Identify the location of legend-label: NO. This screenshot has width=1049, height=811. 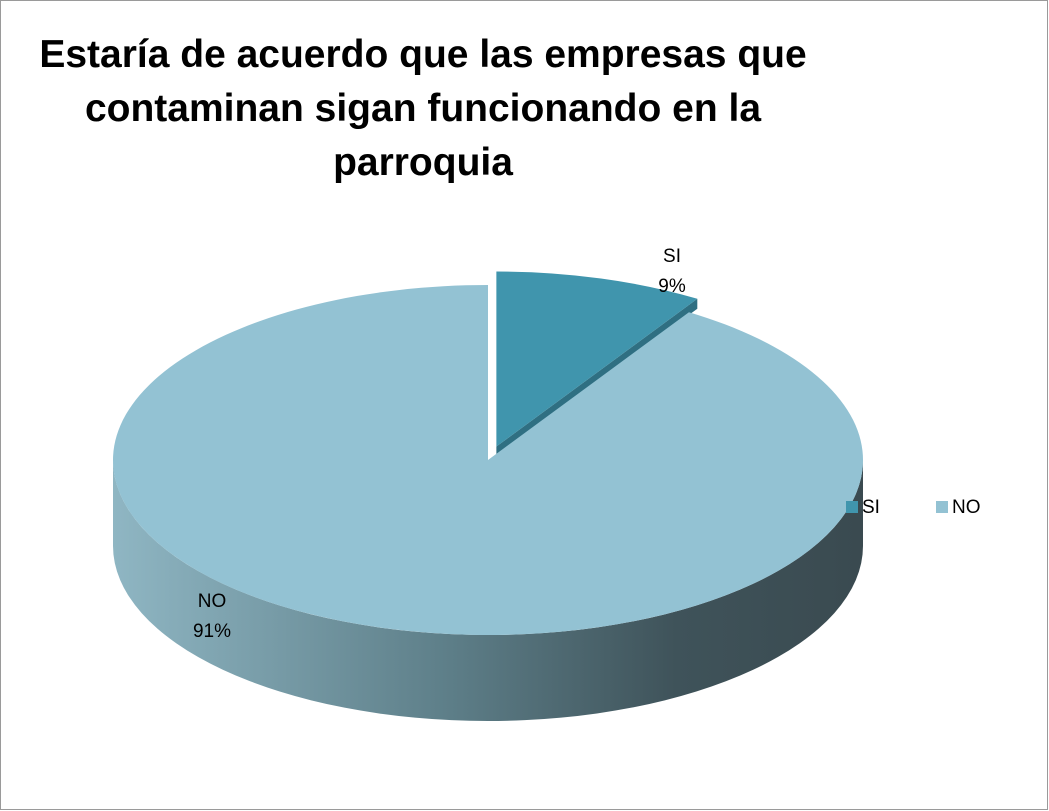
(966, 507).